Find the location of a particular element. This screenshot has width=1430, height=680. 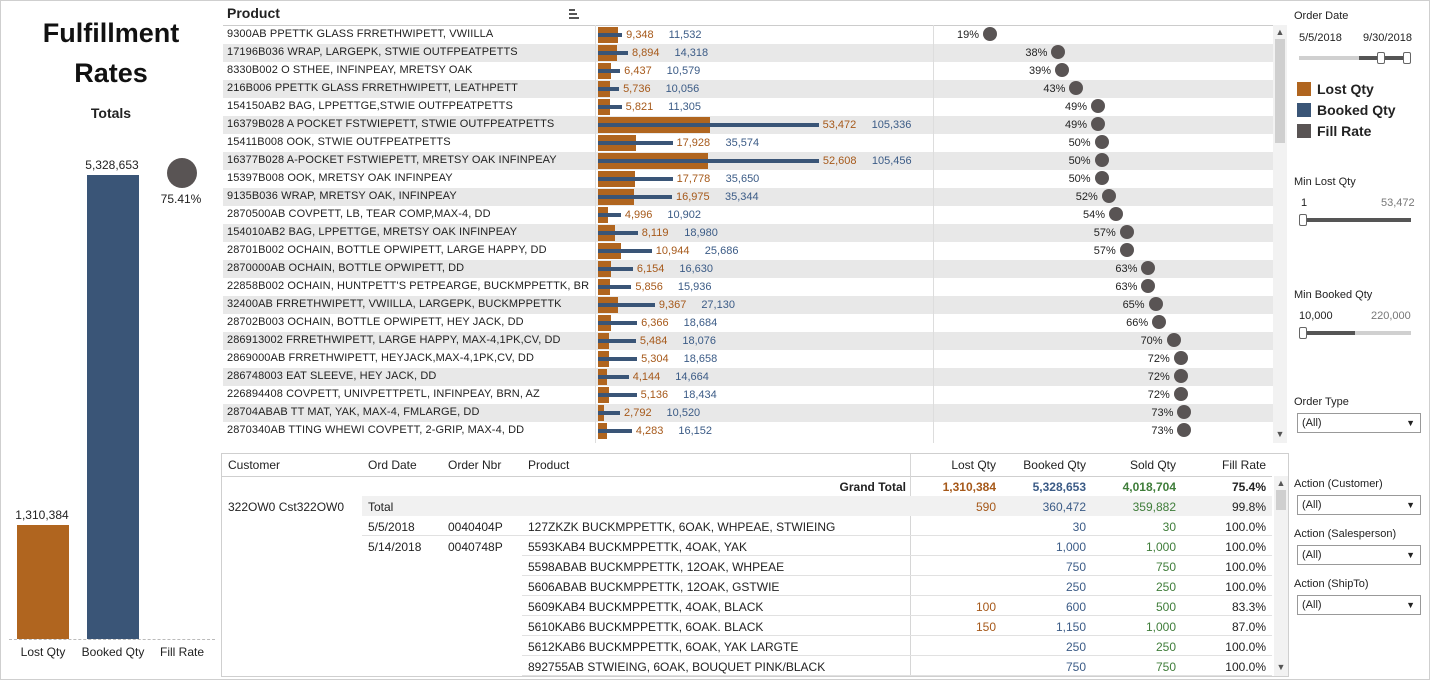

header-sold-qty: Sold Qty is located at coordinates (1152, 465).